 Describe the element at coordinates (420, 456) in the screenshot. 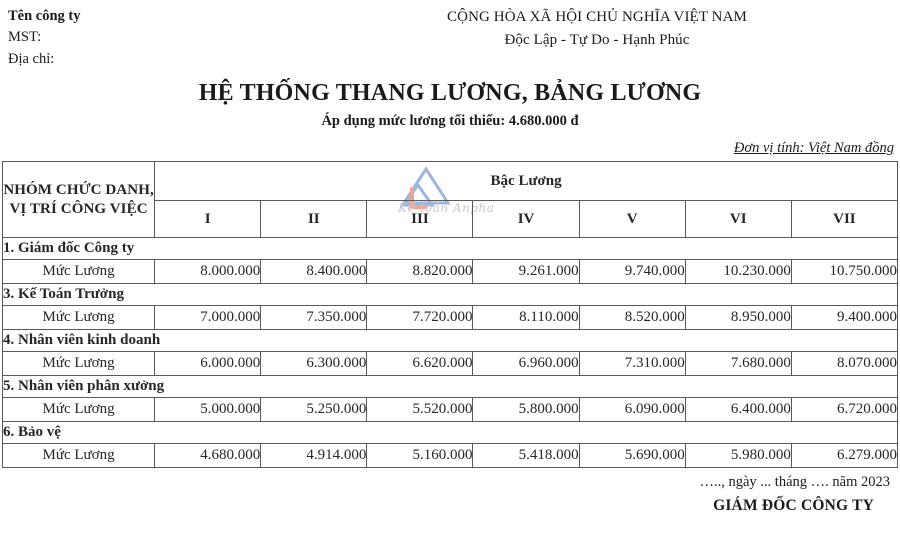

I see `salary-amount-cell: 5.160.000` at that location.